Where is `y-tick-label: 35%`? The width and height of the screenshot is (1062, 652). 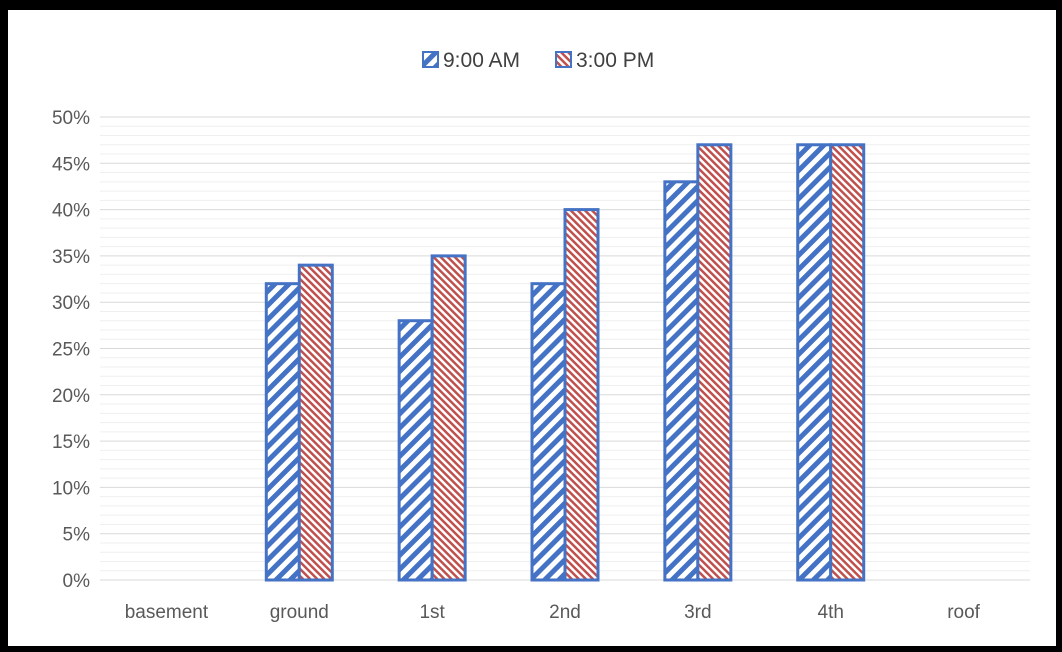
y-tick-label: 35% is located at coordinates (71, 257).